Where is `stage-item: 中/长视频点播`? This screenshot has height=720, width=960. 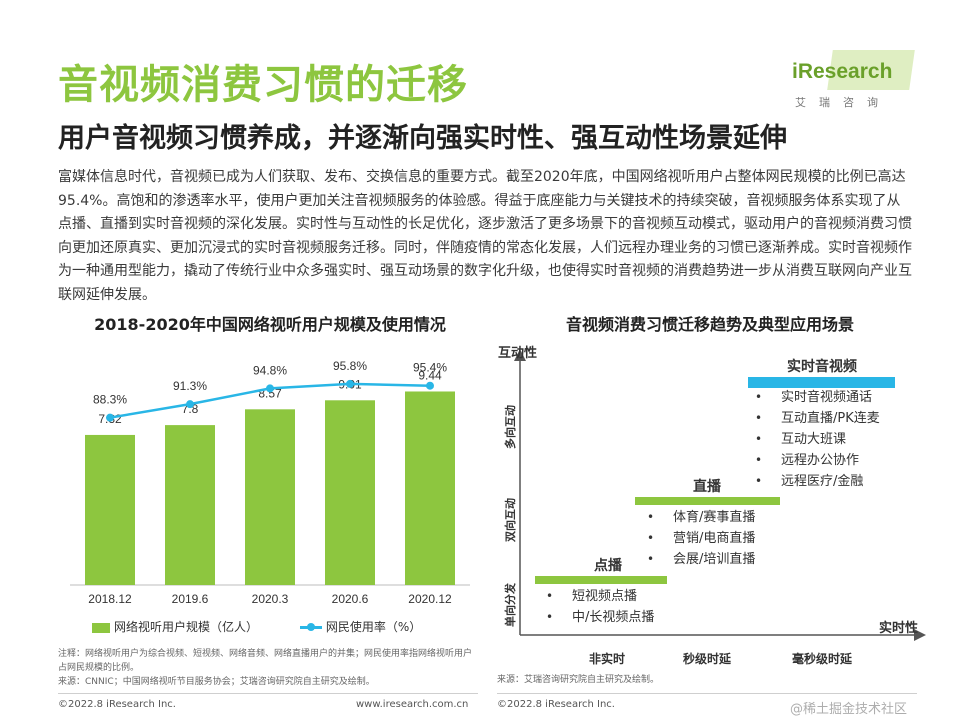
stage-item: 中/长视频点播 is located at coordinates (613, 617).